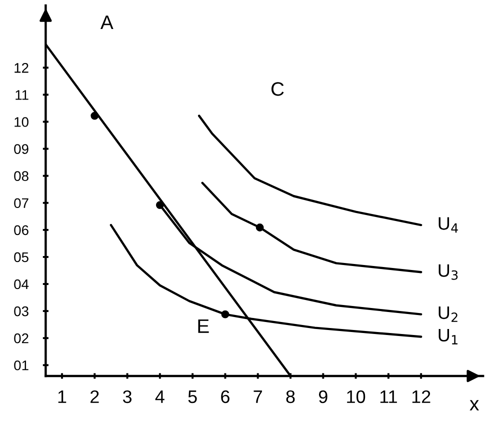 The height and width of the screenshot is (421, 486). Describe the element at coordinates (21, 284) in the screenshot. I see `y-tick-label: 04` at that location.